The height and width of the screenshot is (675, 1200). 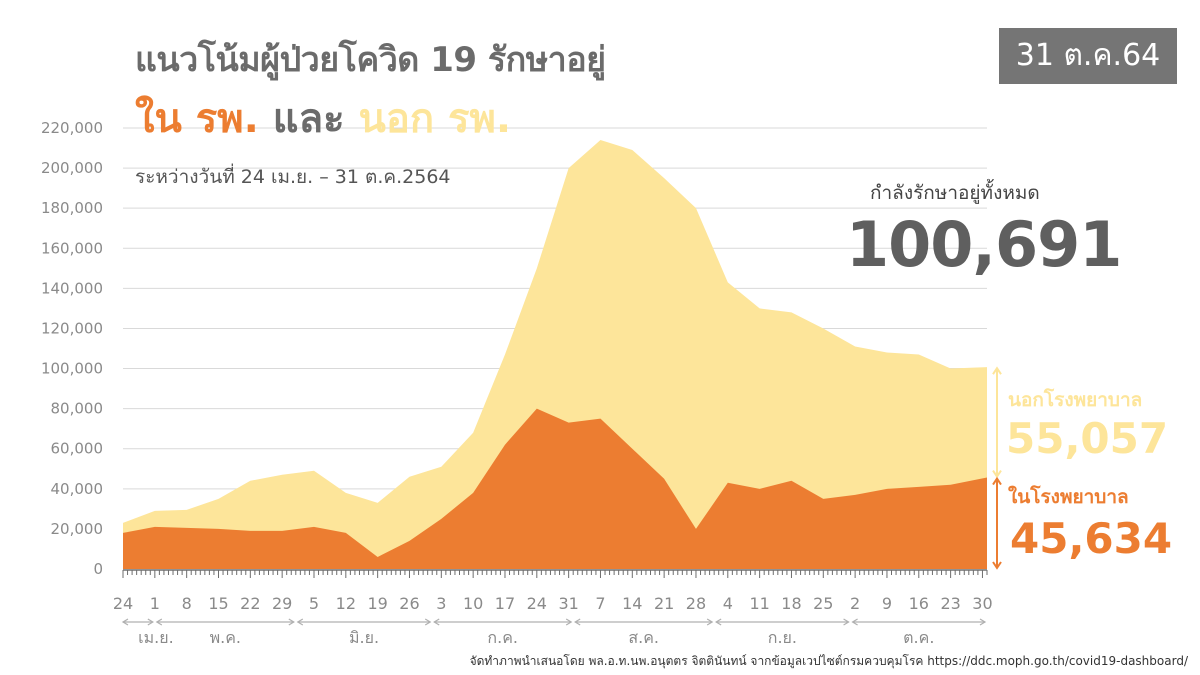 What do you see at coordinates (72, 288) in the screenshot?
I see `y-tick-label: 140,000` at bounding box center [72, 288].